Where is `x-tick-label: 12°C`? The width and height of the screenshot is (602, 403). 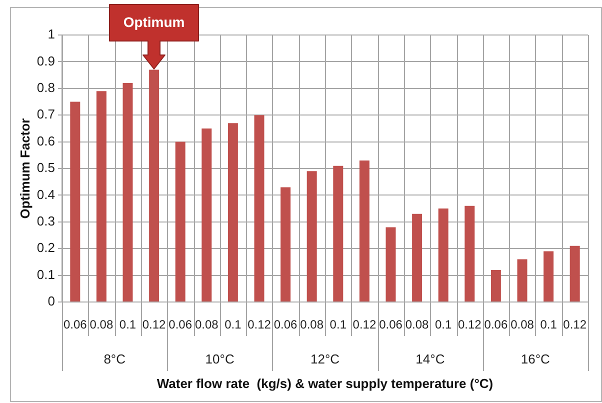 x-tick-label: 12°C is located at coordinates (325, 358).